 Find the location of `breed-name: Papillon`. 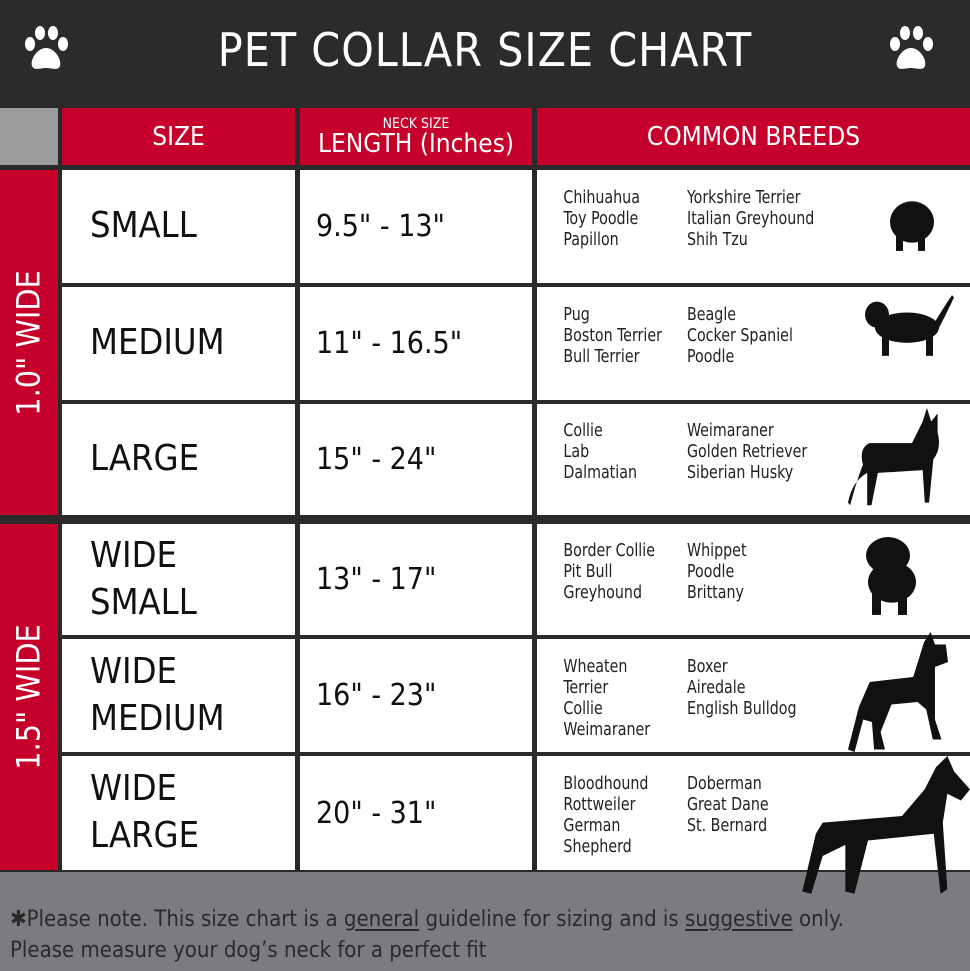

breed-name: Papillon is located at coordinates (591, 239).